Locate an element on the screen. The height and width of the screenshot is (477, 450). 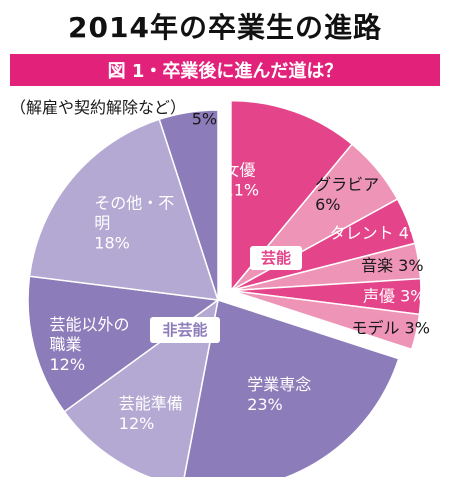
group-badge-label-1: 芸能 is located at coordinates (276, 258).